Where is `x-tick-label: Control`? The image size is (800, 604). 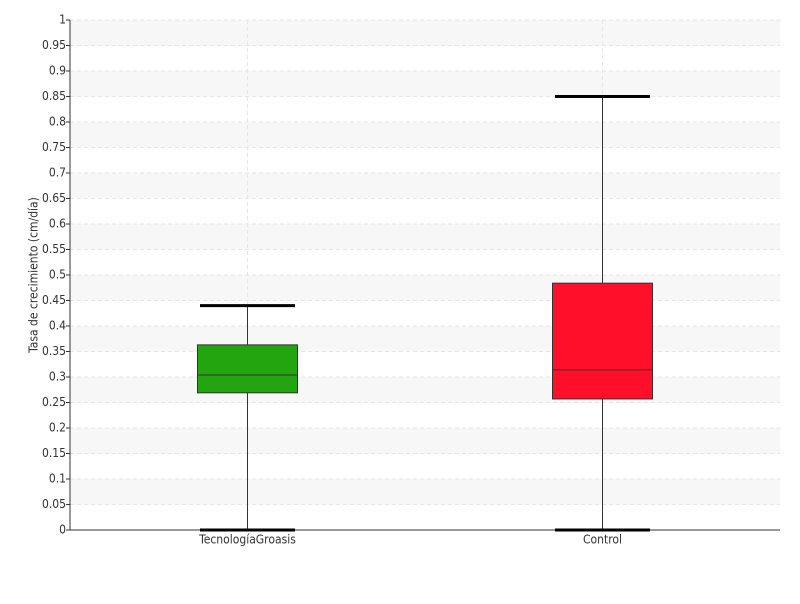 x-tick-label: Control is located at coordinates (602, 540).